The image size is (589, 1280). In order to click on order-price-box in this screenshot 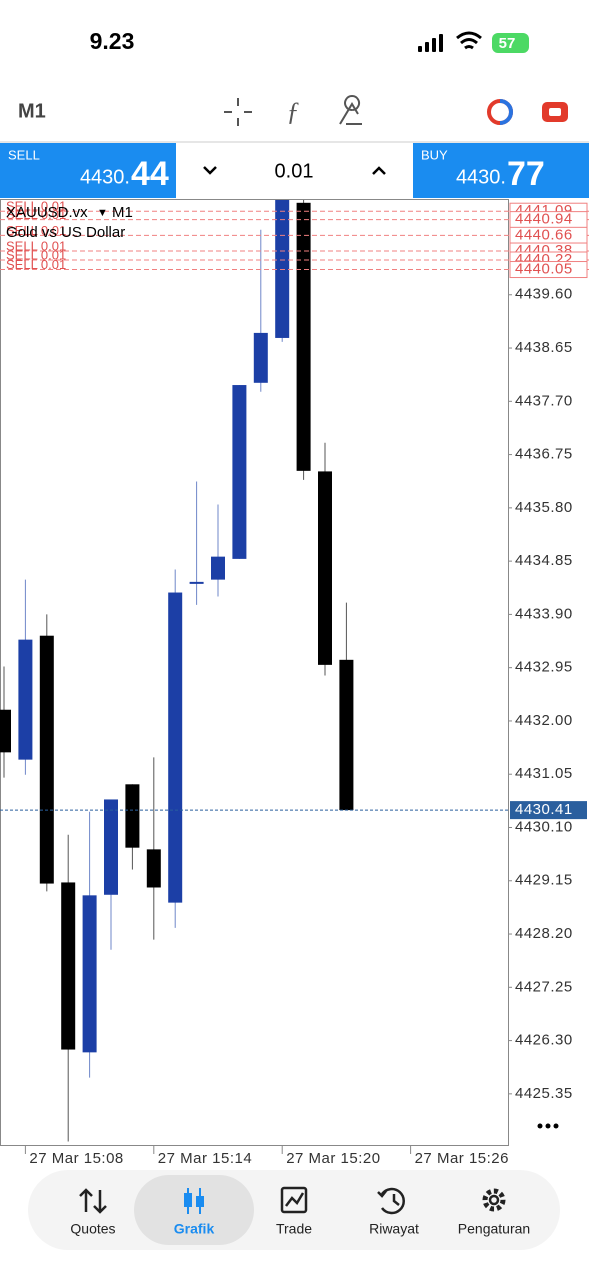, I will do `click(548, 270)`.